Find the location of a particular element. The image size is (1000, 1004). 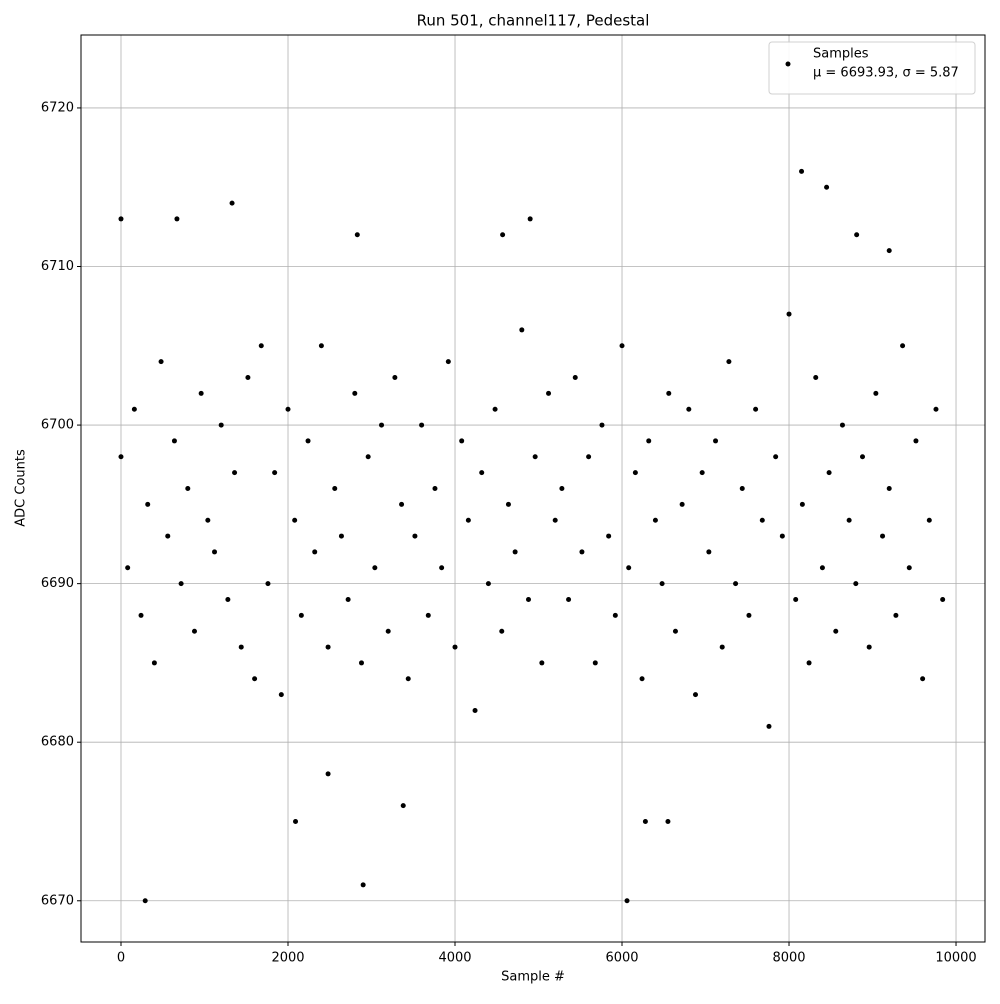

x-tick-label: 8000 is located at coordinates (788, 958).